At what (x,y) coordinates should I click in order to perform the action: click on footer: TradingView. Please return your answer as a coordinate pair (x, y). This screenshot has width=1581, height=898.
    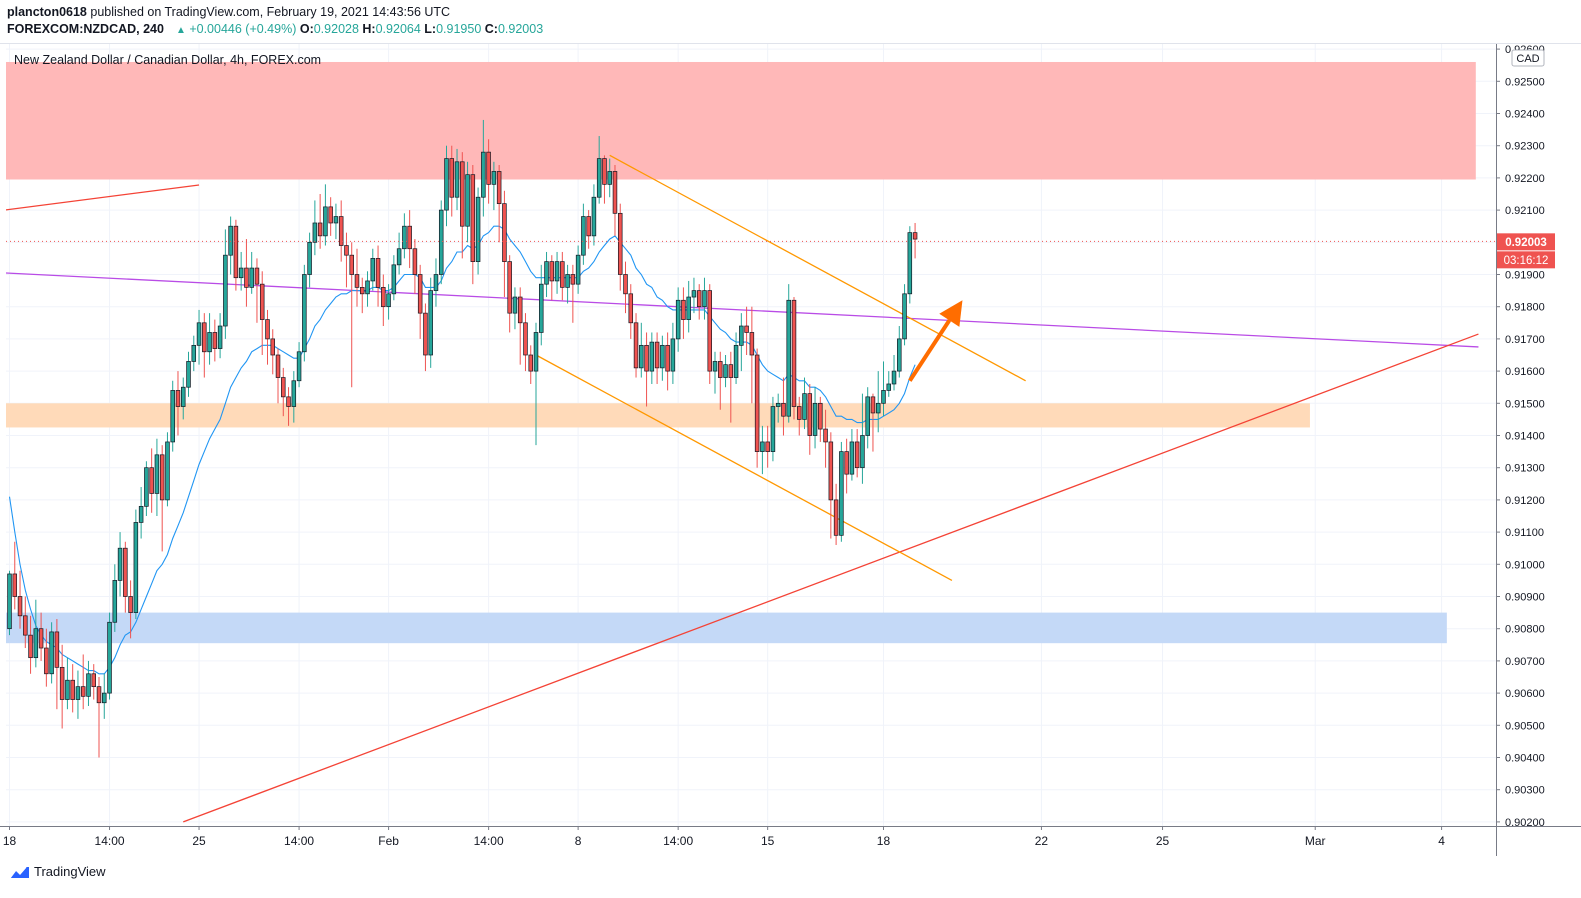
    Looking at the image, I should click on (57, 871).